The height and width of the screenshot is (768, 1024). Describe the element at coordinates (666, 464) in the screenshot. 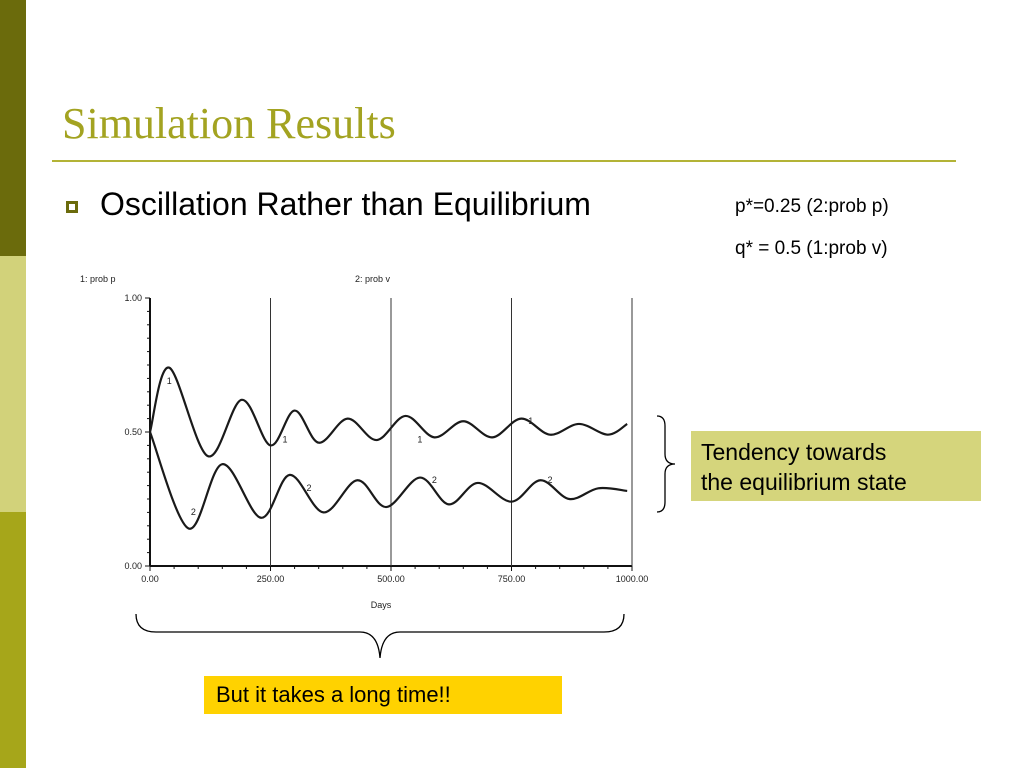

I see `right-curly-brace` at that location.